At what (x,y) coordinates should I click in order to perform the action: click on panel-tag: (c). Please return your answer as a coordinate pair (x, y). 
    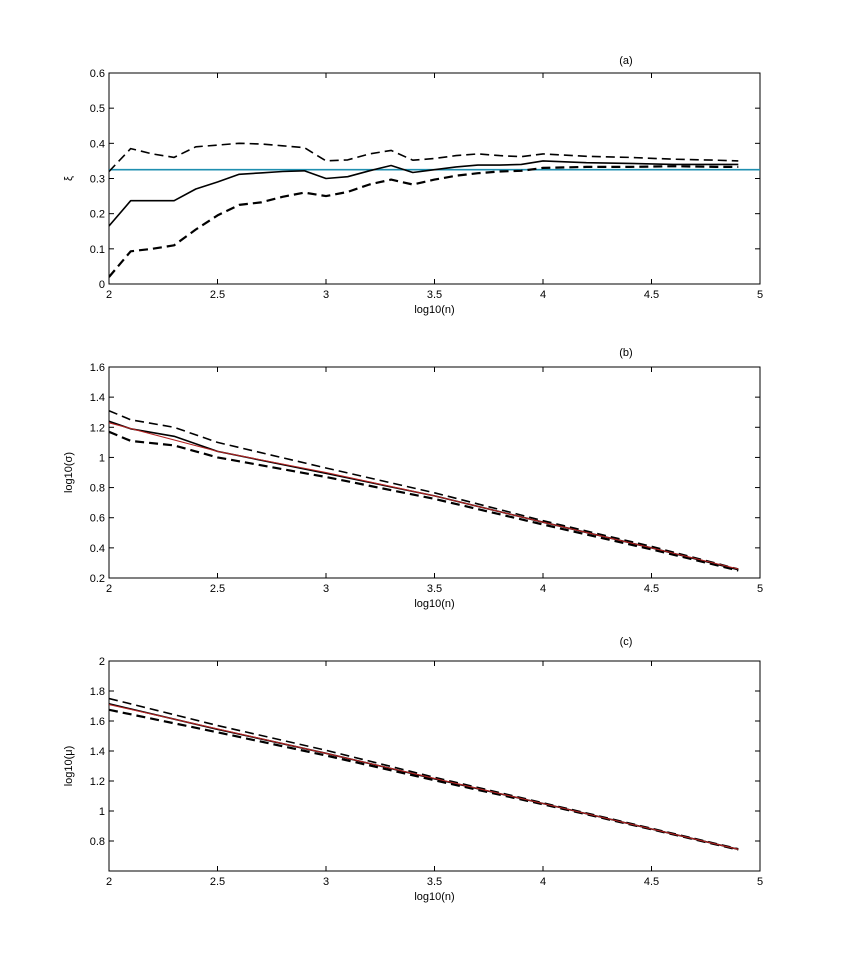
    Looking at the image, I should click on (626, 642).